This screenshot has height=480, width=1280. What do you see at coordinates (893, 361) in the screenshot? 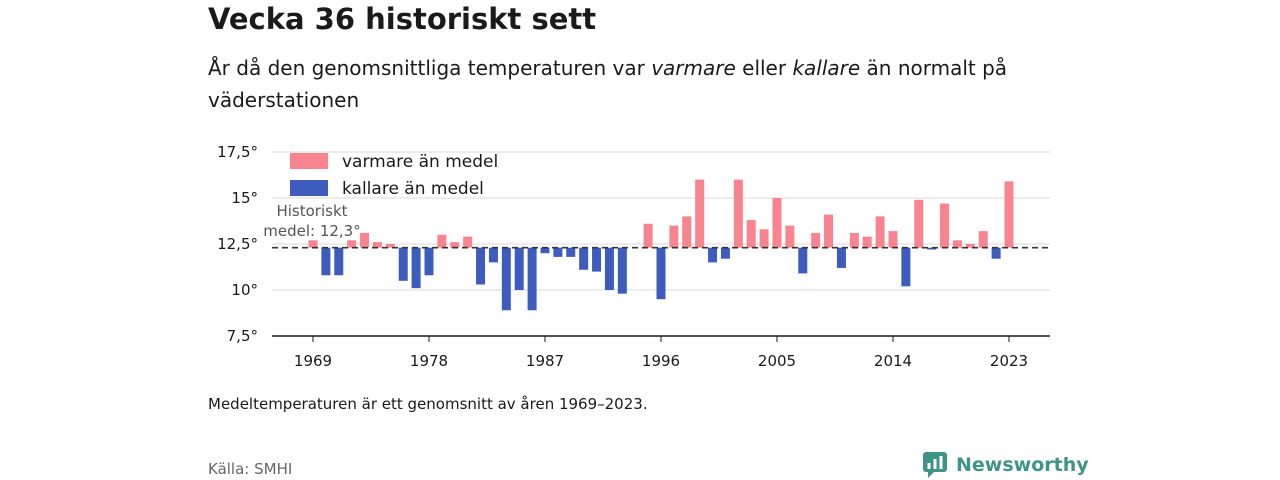
I see `x-tick-label: 2014` at bounding box center [893, 361].